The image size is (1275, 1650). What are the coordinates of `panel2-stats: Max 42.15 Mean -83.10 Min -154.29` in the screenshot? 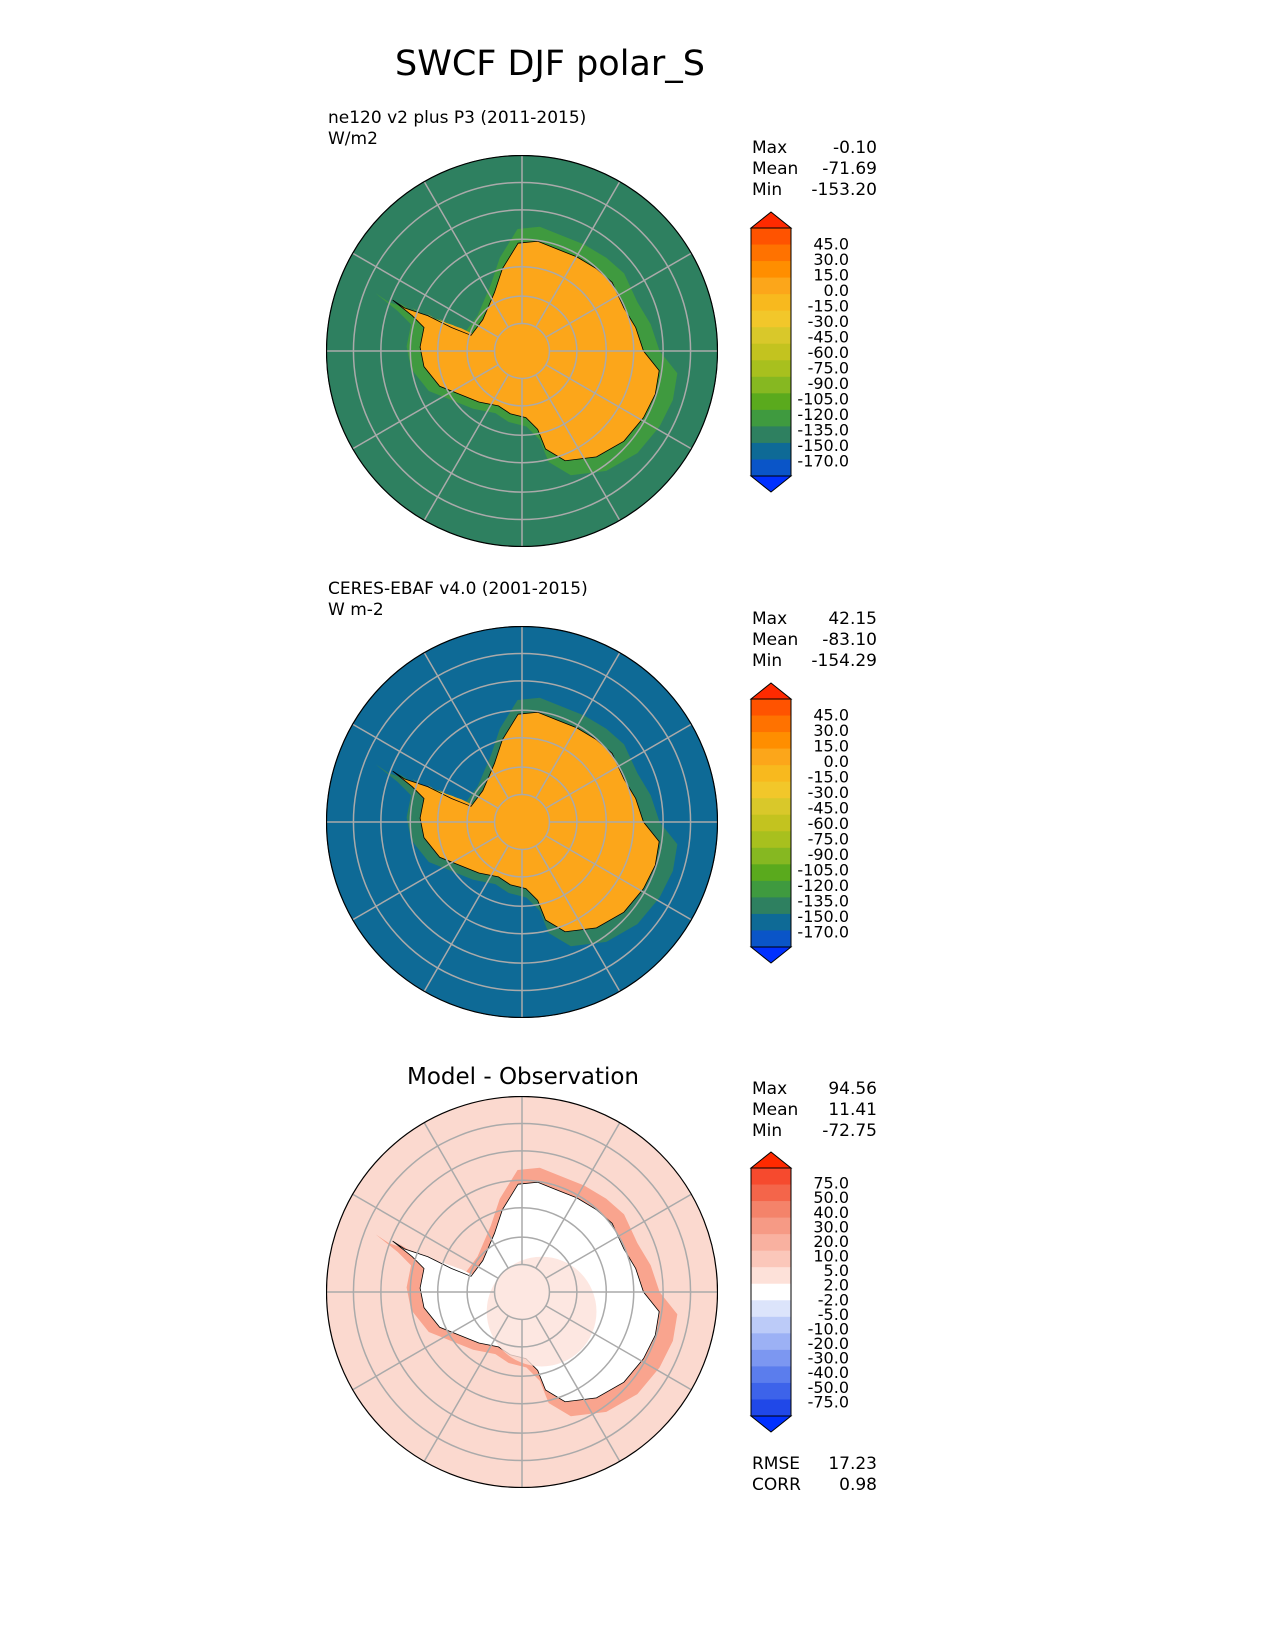 It's located at (814, 640).